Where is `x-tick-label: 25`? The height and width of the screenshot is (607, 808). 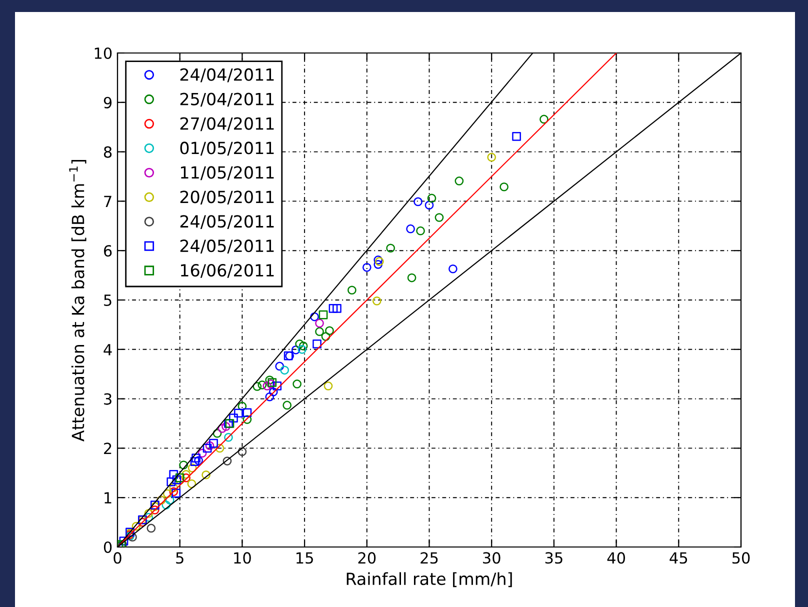
x-tick-label: 25 is located at coordinates (429, 558).